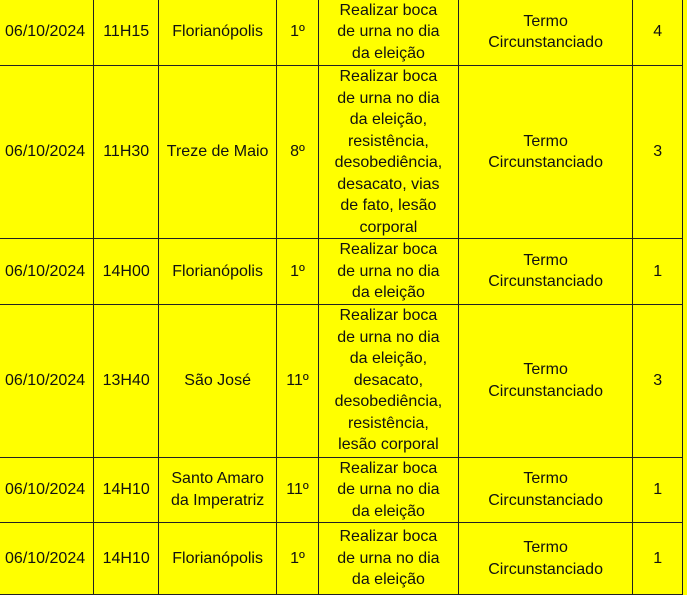 This screenshot has width=687, height=595. I want to click on time-text: 14H00, so click(126, 271).